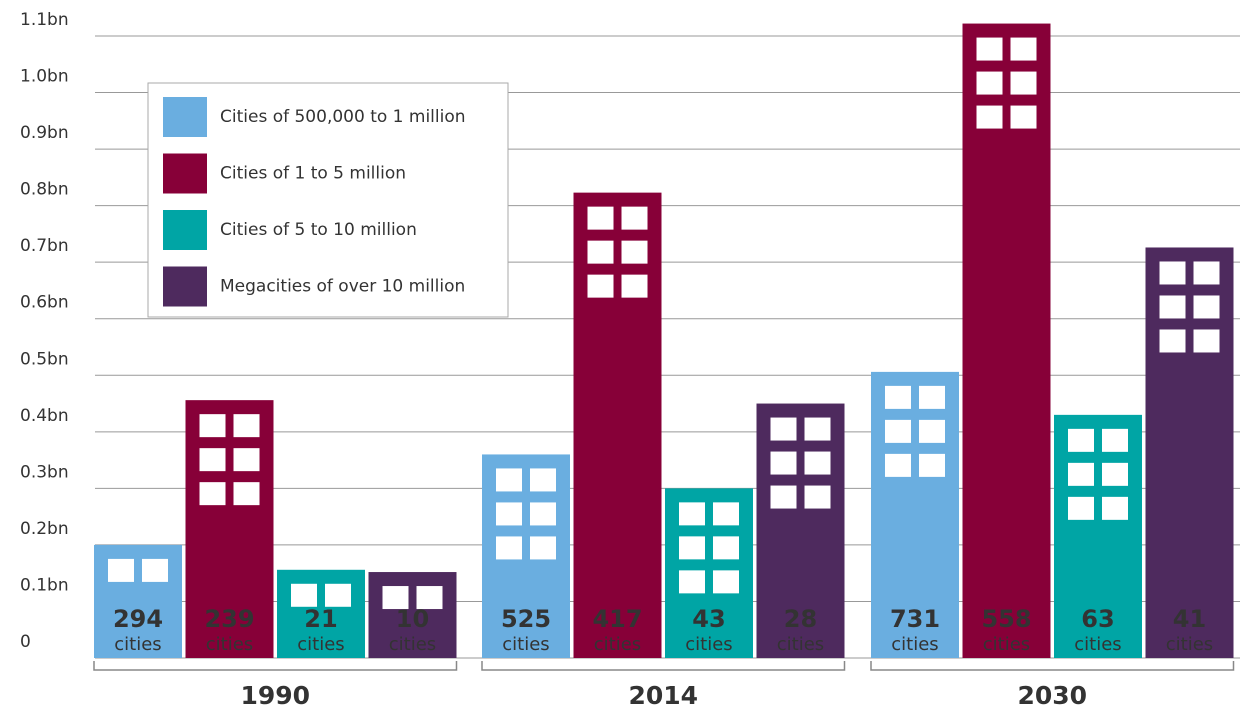 This screenshot has width=1245, height=712. I want to click on city-count: 43, so click(708, 619).